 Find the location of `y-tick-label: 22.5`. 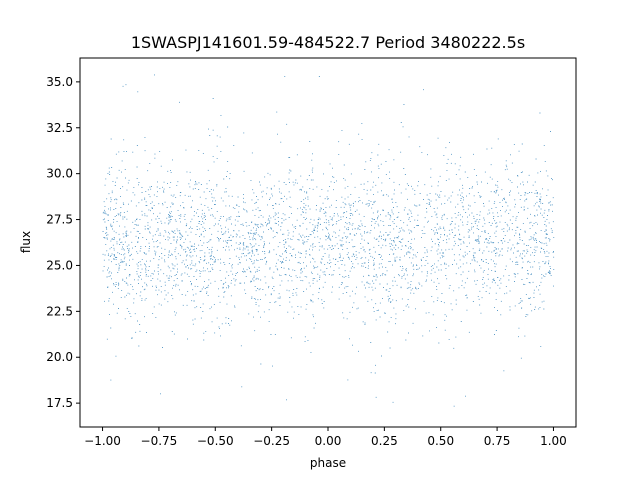

y-tick-label: 22.5 is located at coordinates (59, 311).